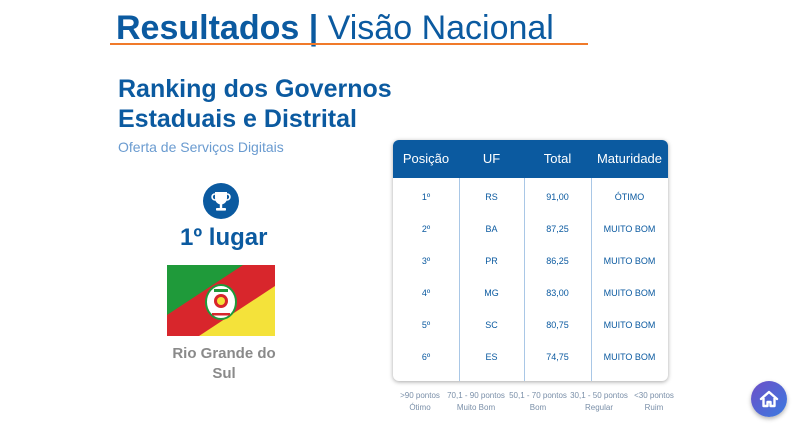 The image size is (800, 431). Describe the element at coordinates (491, 357) in the screenshot. I see `cell-uf: ES` at that location.